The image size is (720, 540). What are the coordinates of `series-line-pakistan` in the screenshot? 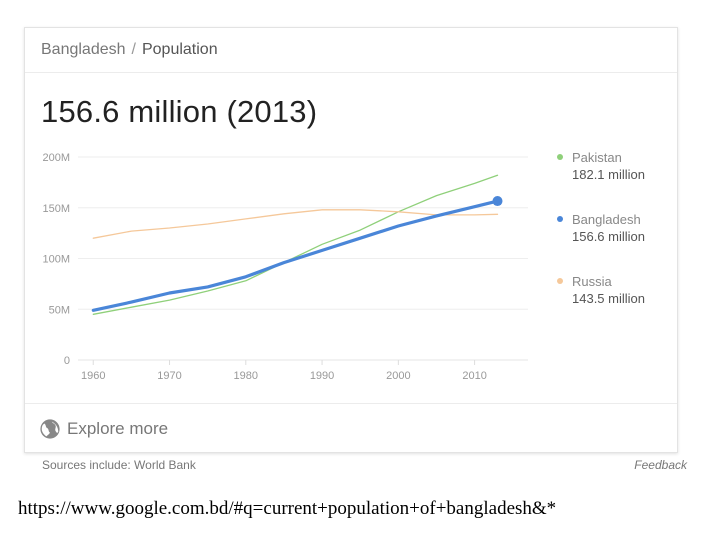 It's located at (295, 244).